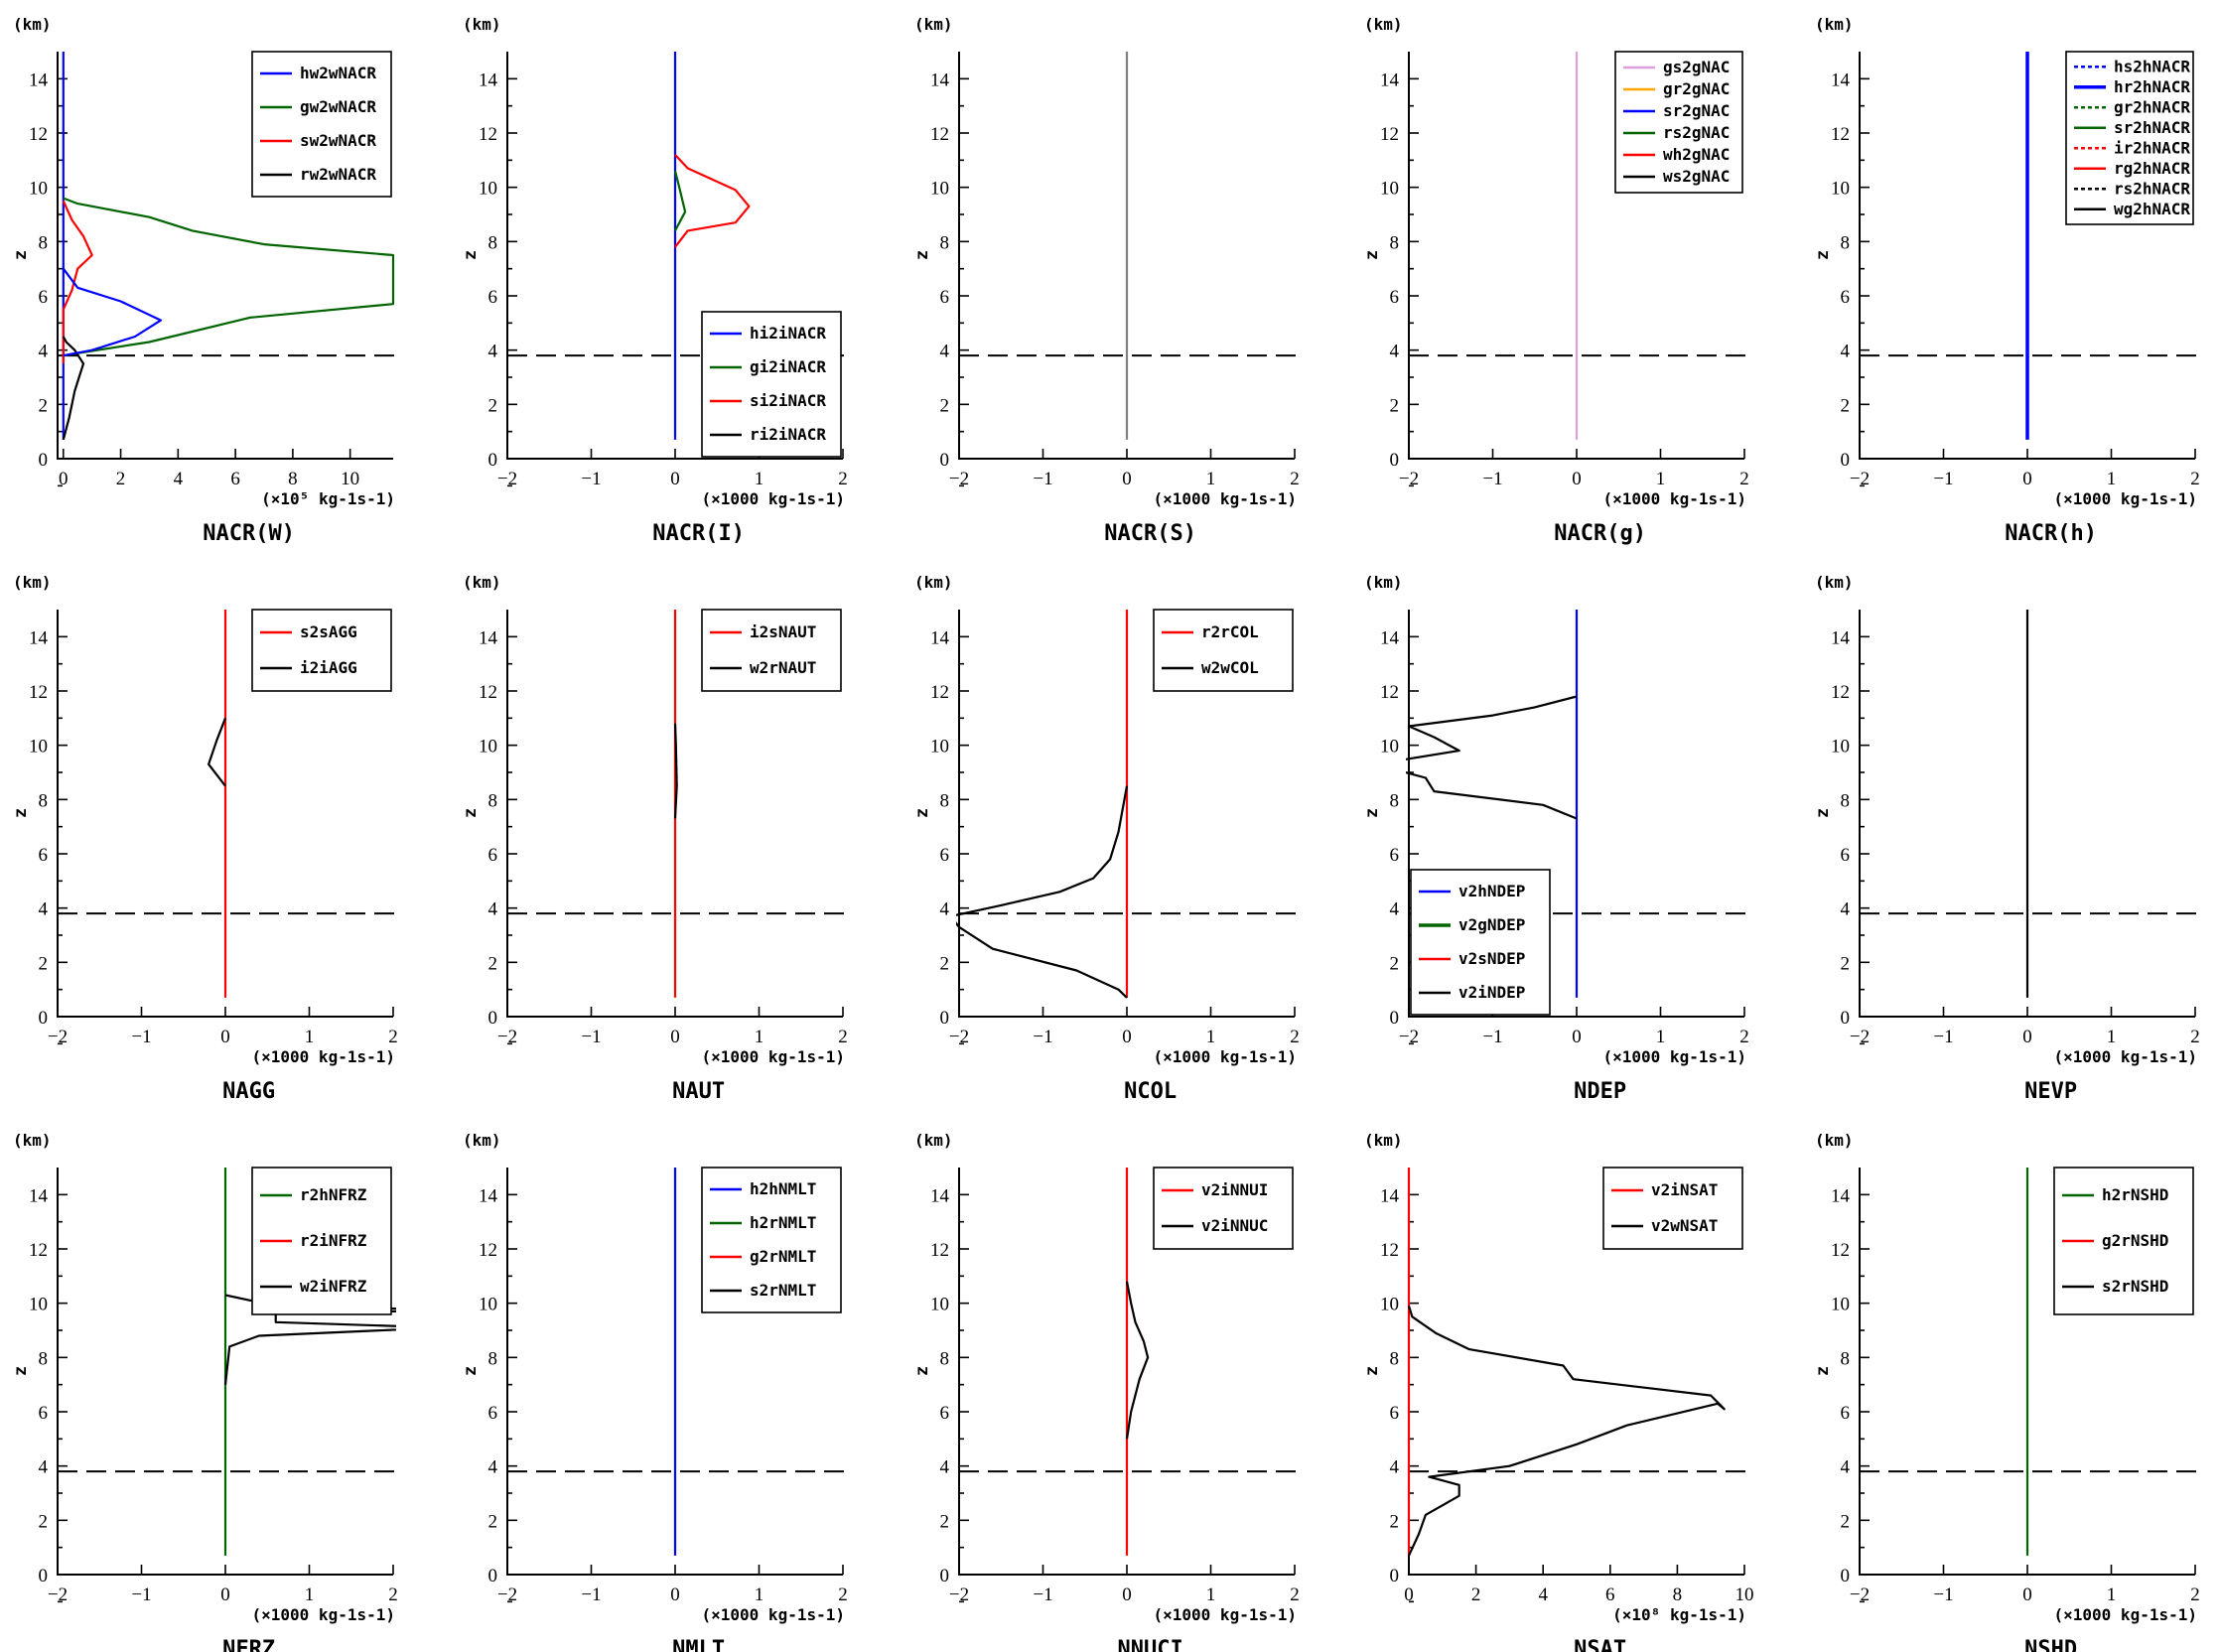 Image resolution: width=2220 pixels, height=1652 pixels. What do you see at coordinates (1600, 1092) in the screenshot?
I see `panel-title: NDEP` at bounding box center [1600, 1092].